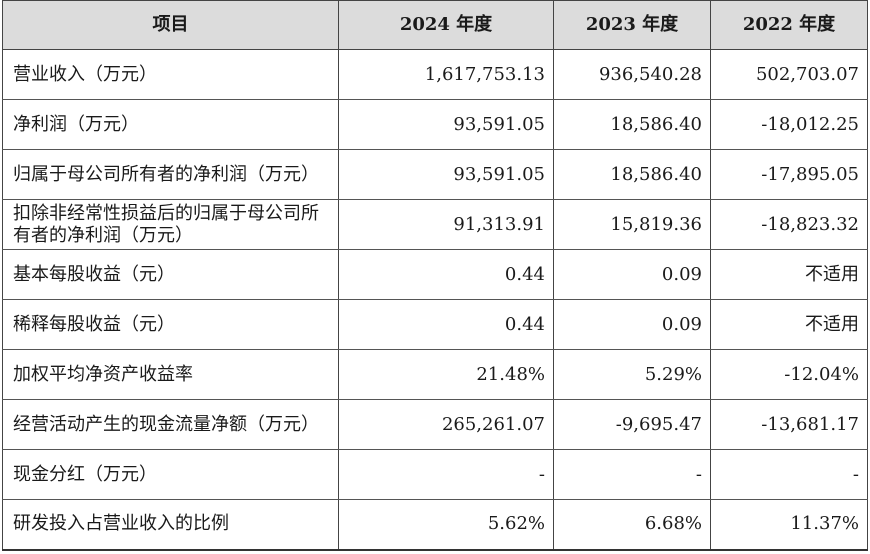 Image resolution: width=870 pixels, height=554 pixels. Describe the element at coordinates (170, 474) in the screenshot. I see `row-label: 现金分红（万元）` at that location.